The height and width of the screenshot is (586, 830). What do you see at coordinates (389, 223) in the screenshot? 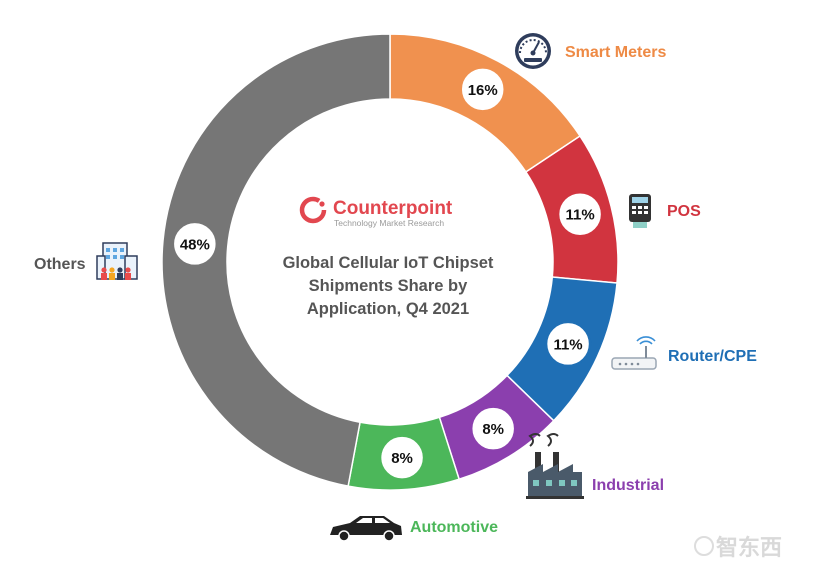
I see `brand-tagline: Technology Market Research` at bounding box center [389, 223].